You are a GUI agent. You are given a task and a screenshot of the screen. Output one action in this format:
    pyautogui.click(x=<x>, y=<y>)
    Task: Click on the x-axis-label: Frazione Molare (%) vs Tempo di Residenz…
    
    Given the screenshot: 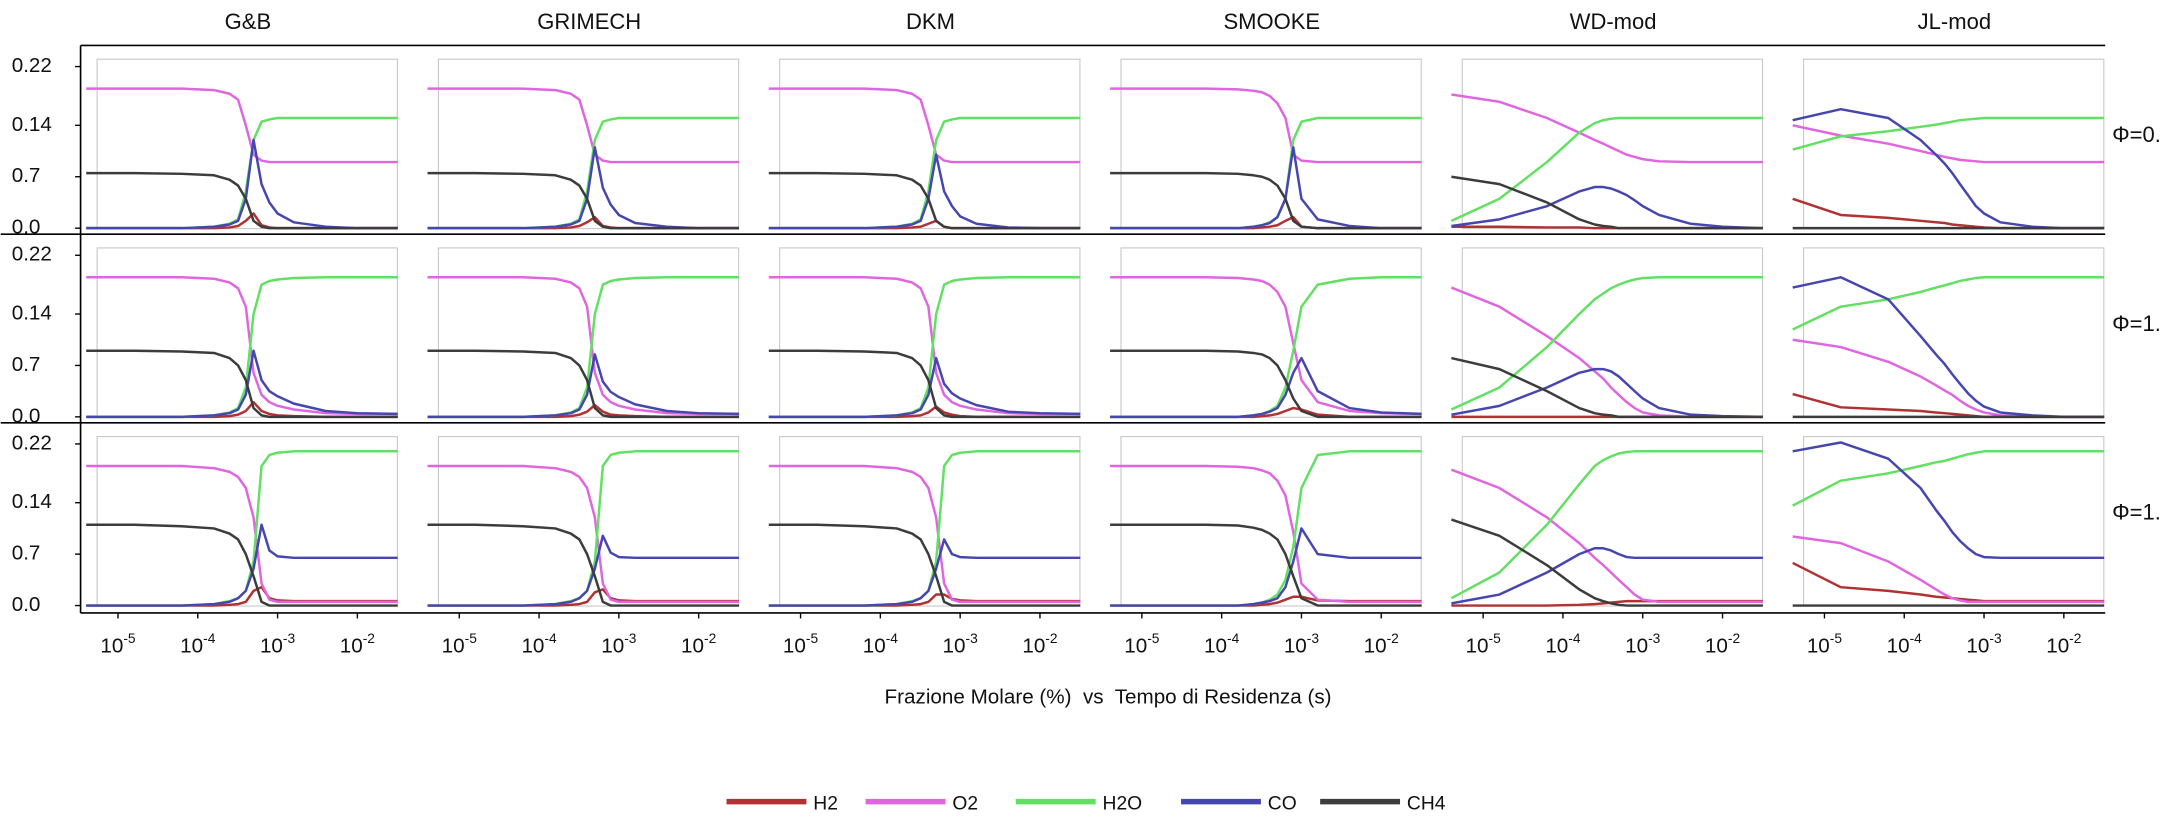 What is the action you would take?
    pyautogui.click(x=1108, y=697)
    